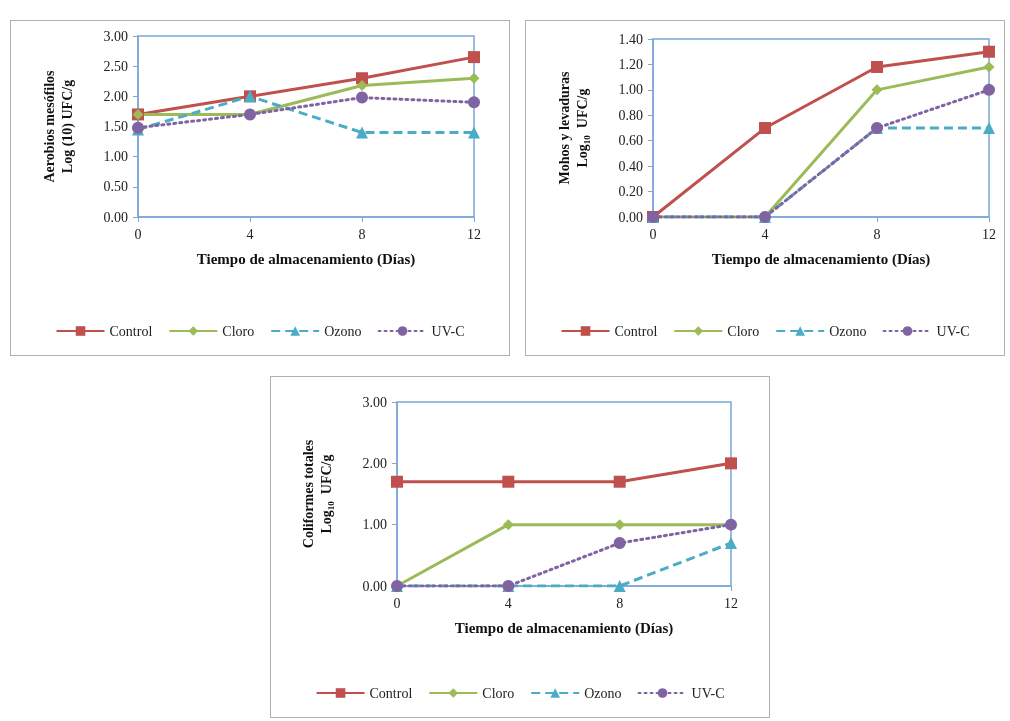 This screenshot has height=721, width=1010. I want to click on y-axis-title: Aerobios mesófilos Log (10) UFC/g, so click(58, 126).